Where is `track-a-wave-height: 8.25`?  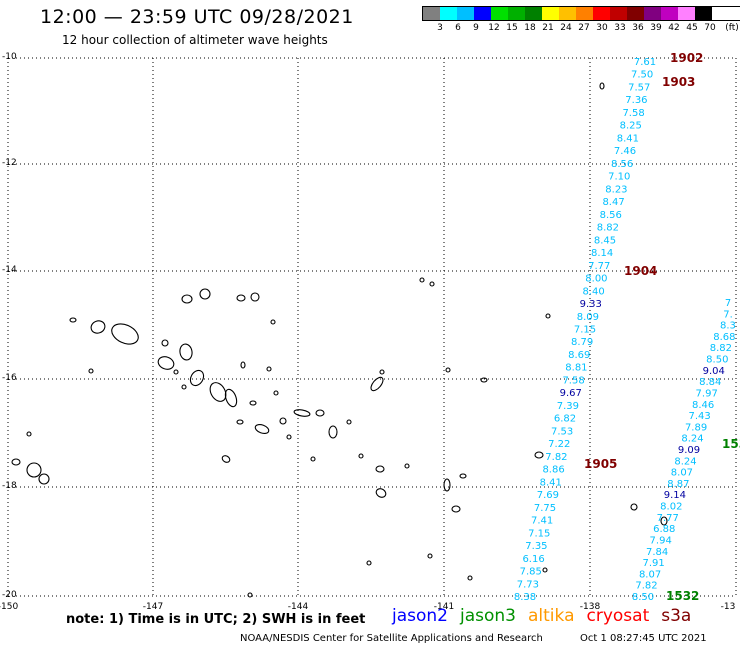
track-a-wave-height: 8.25 is located at coordinates (631, 126).